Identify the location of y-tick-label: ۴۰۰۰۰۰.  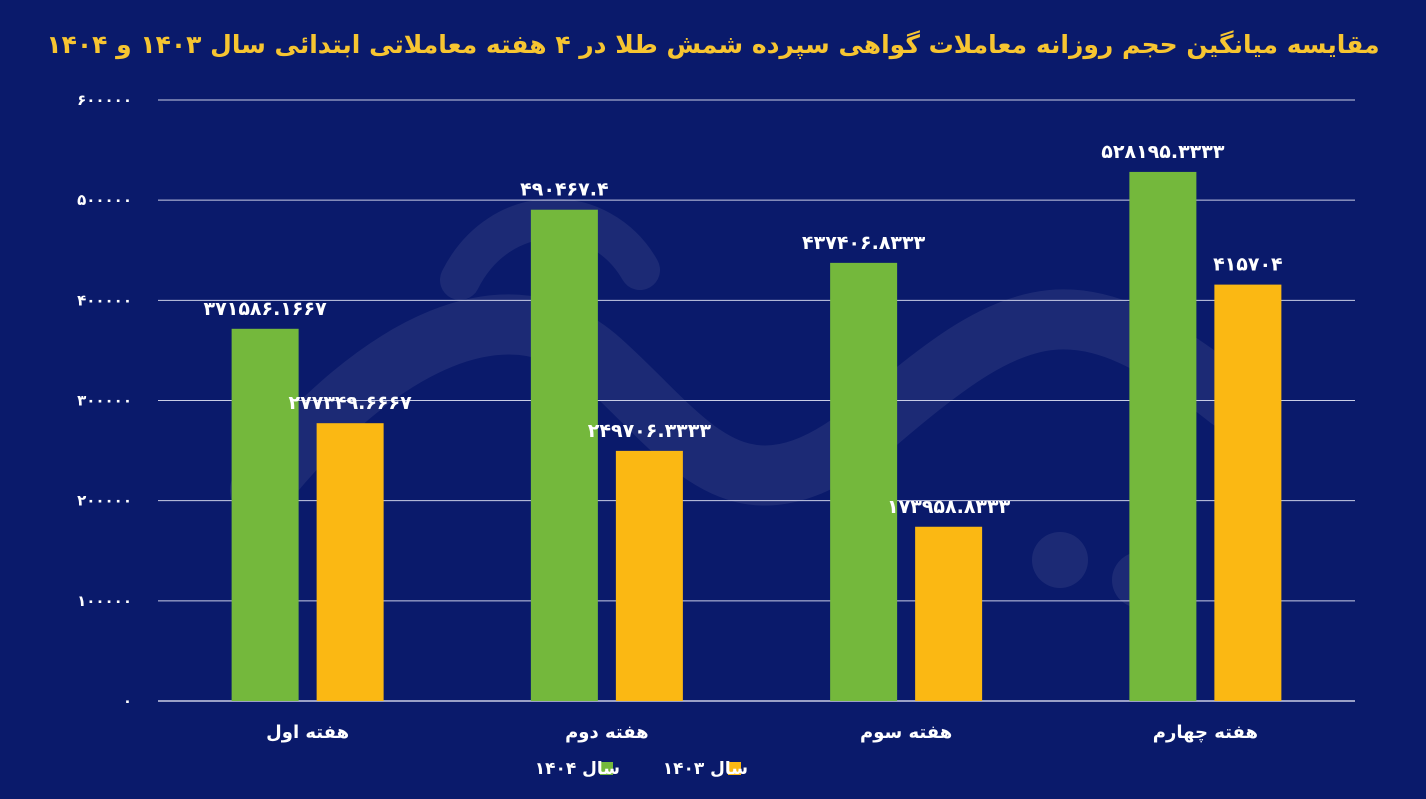
(104, 300).